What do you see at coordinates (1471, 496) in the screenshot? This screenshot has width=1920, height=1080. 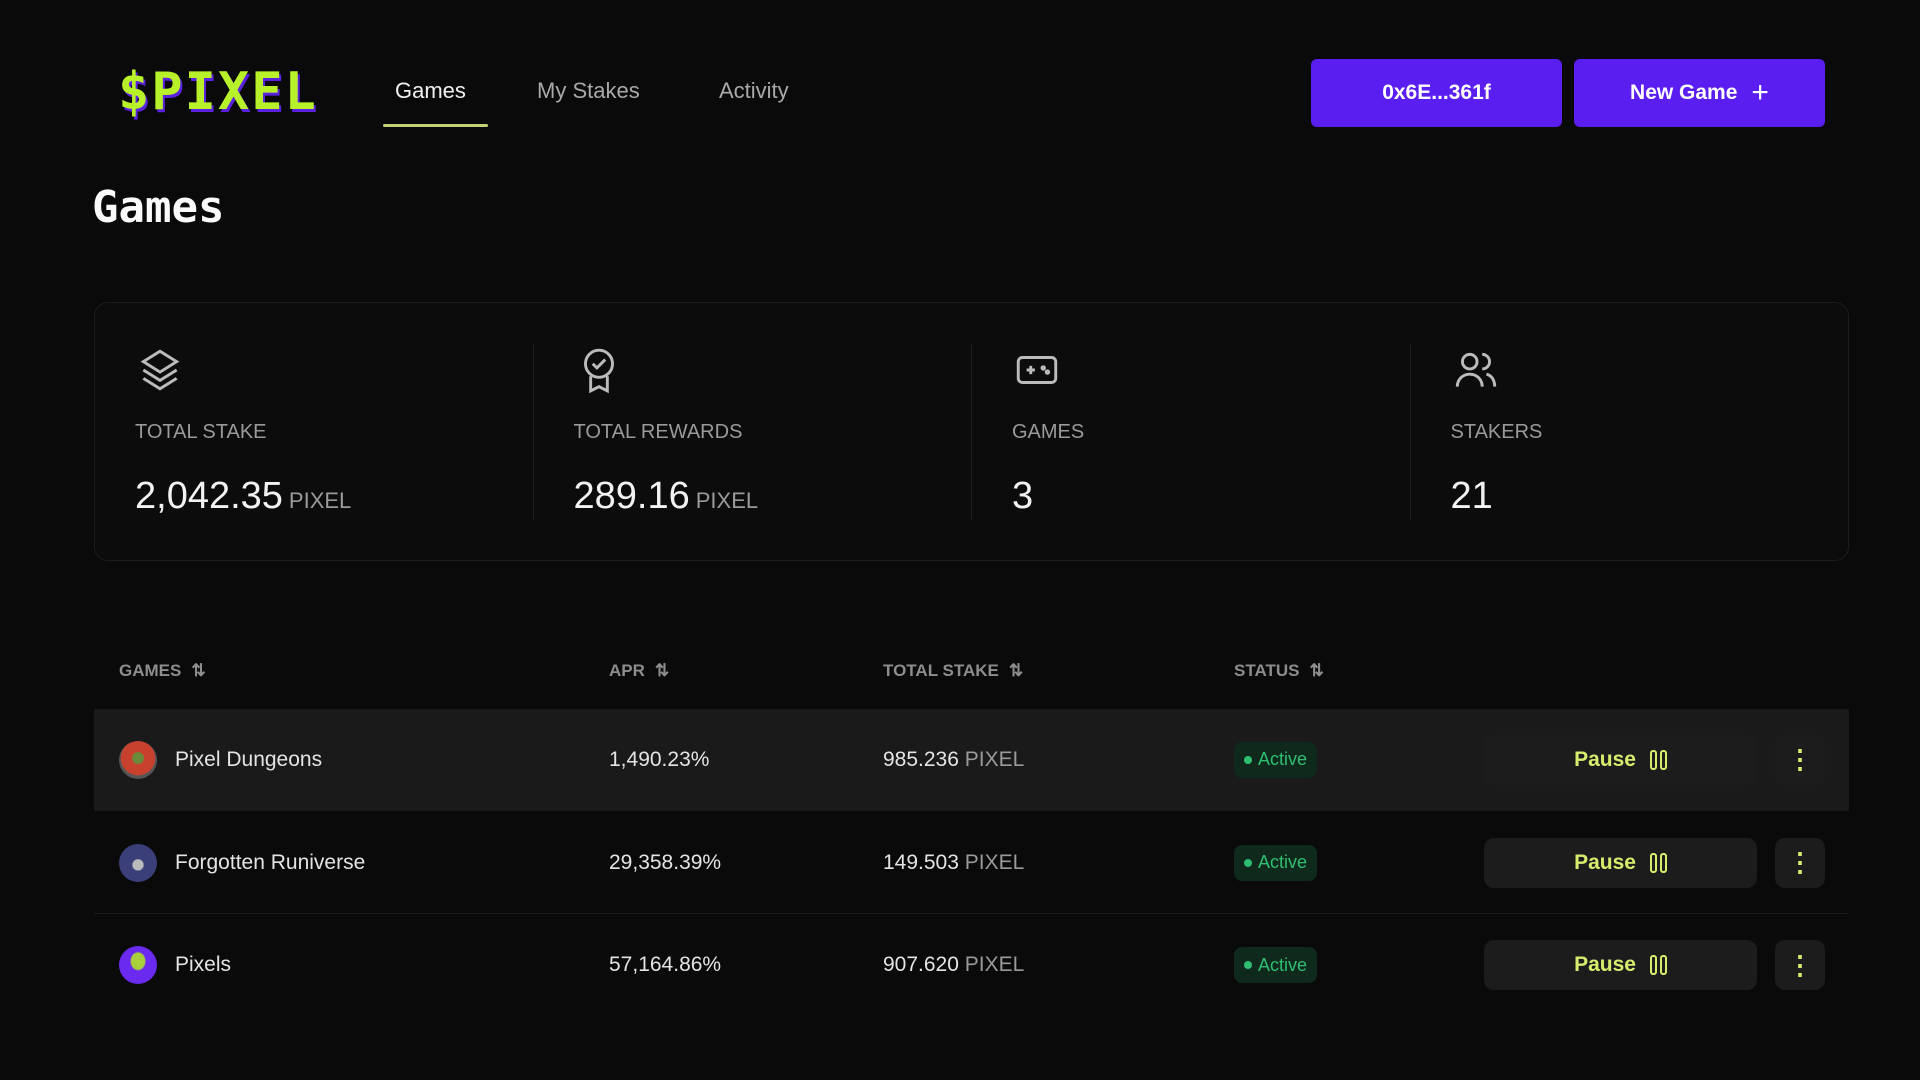 I see `stat-value: 21` at bounding box center [1471, 496].